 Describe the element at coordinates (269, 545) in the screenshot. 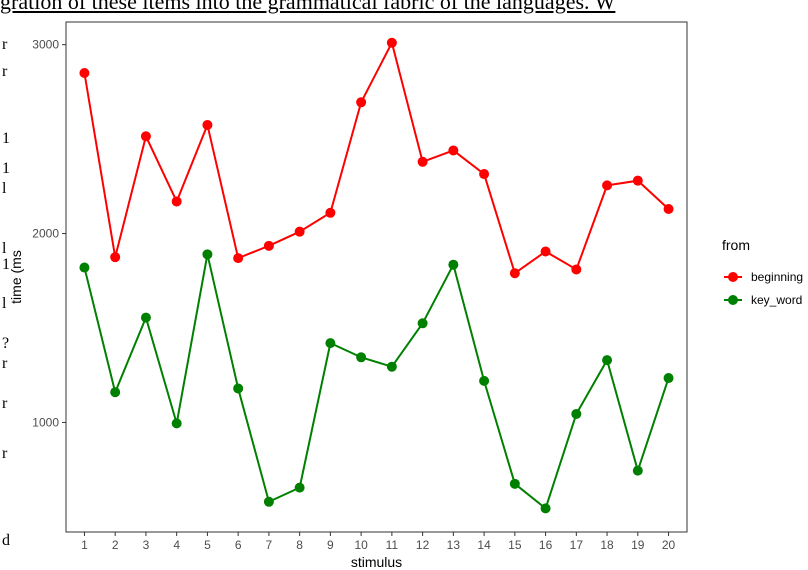

I see `x-tick-label: 7` at that location.